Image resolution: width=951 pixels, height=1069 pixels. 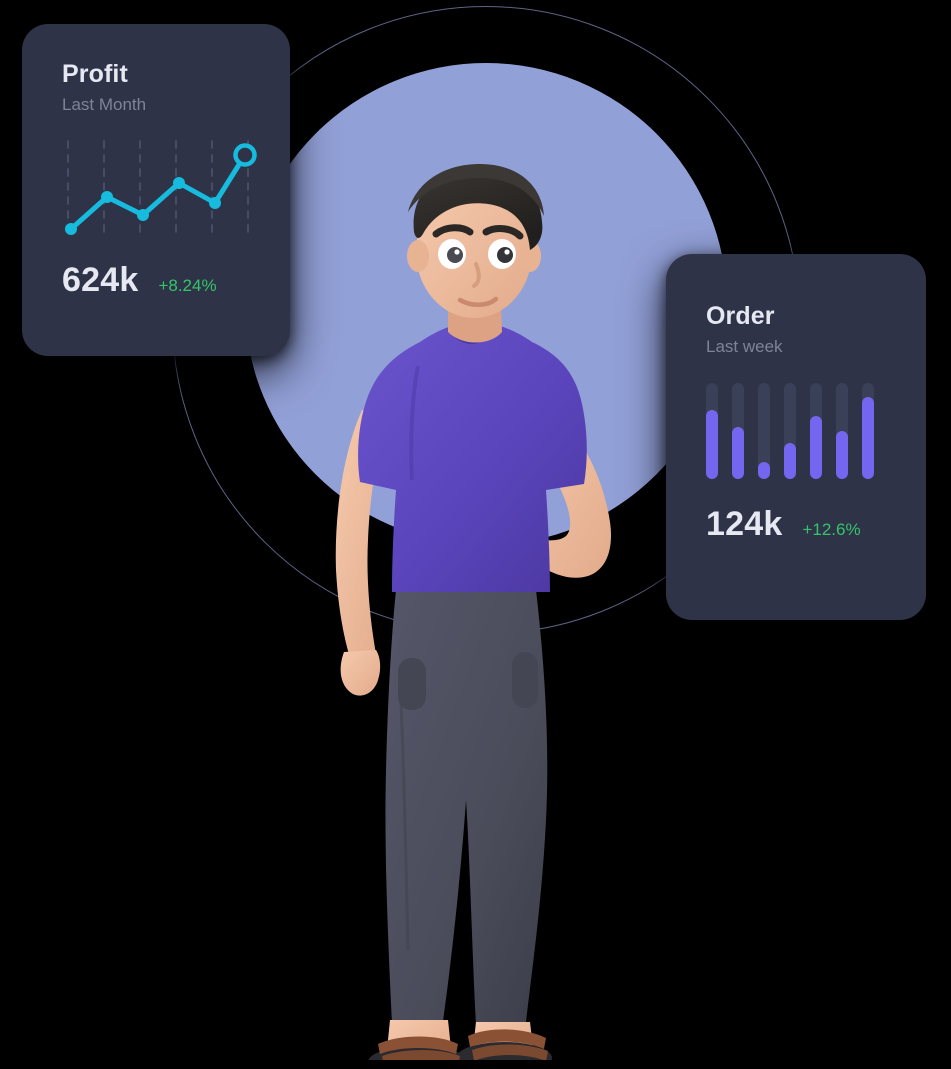 I want to click on order-bar-track, so click(x=764, y=431).